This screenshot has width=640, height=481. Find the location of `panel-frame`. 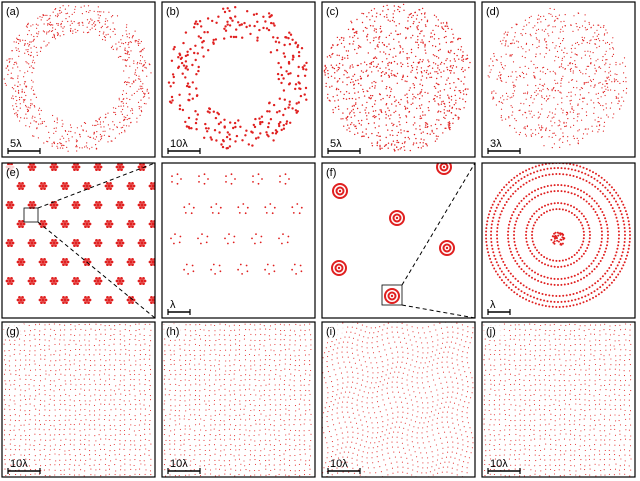

panel-frame is located at coordinates (78, 399).